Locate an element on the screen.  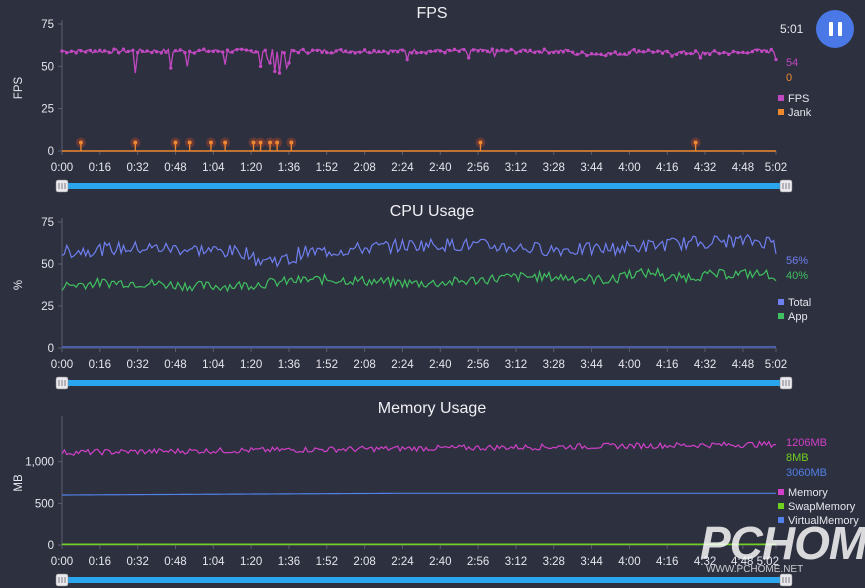
x-tick-label: 2:56 is located at coordinates (478, 365).